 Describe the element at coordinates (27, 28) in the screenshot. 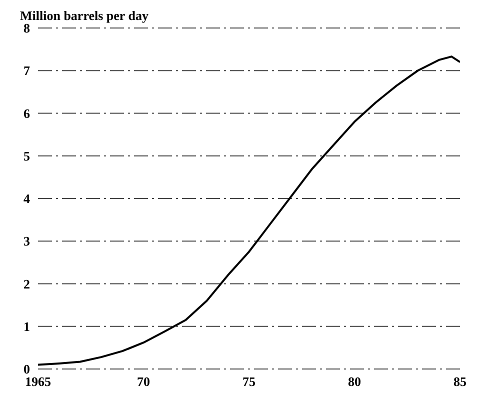

I see `y-tick-label: 8` at that location.